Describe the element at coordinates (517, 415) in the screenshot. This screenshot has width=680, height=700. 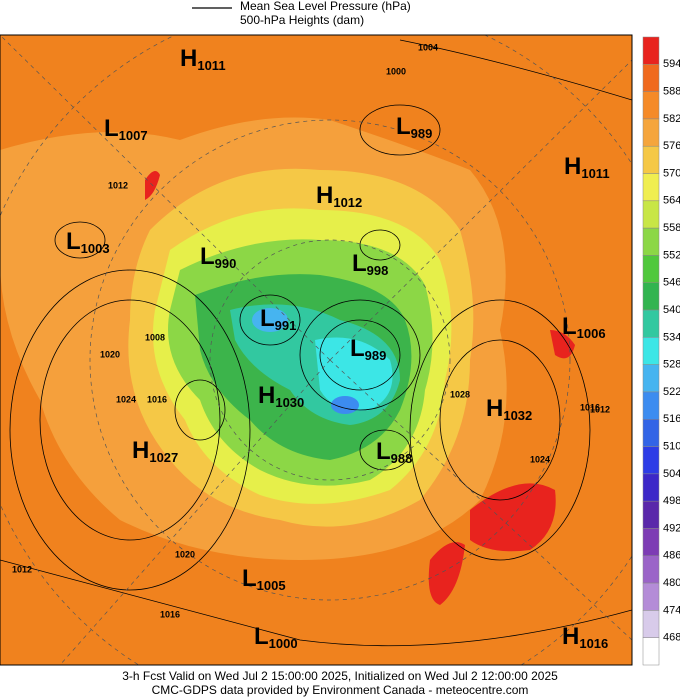
I see `center-value: 1032` at that location.